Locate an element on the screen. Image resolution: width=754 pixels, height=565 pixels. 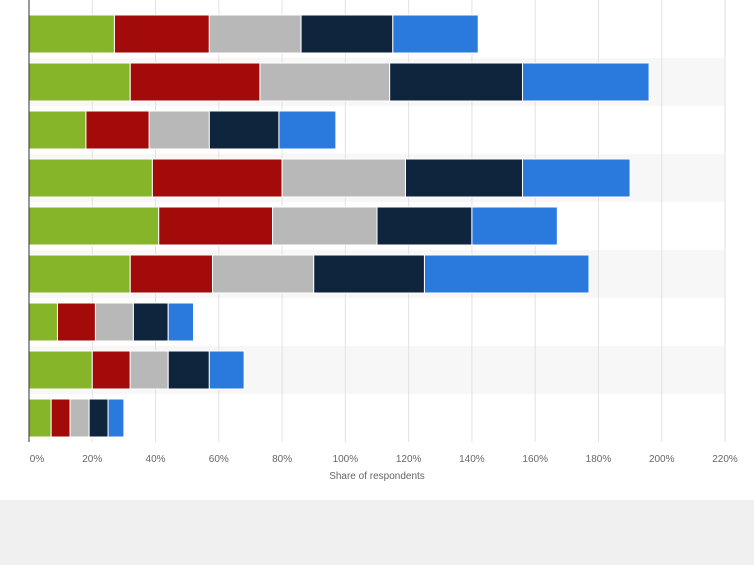
x-tick-label: 40% is located at coordinates (156, 459).